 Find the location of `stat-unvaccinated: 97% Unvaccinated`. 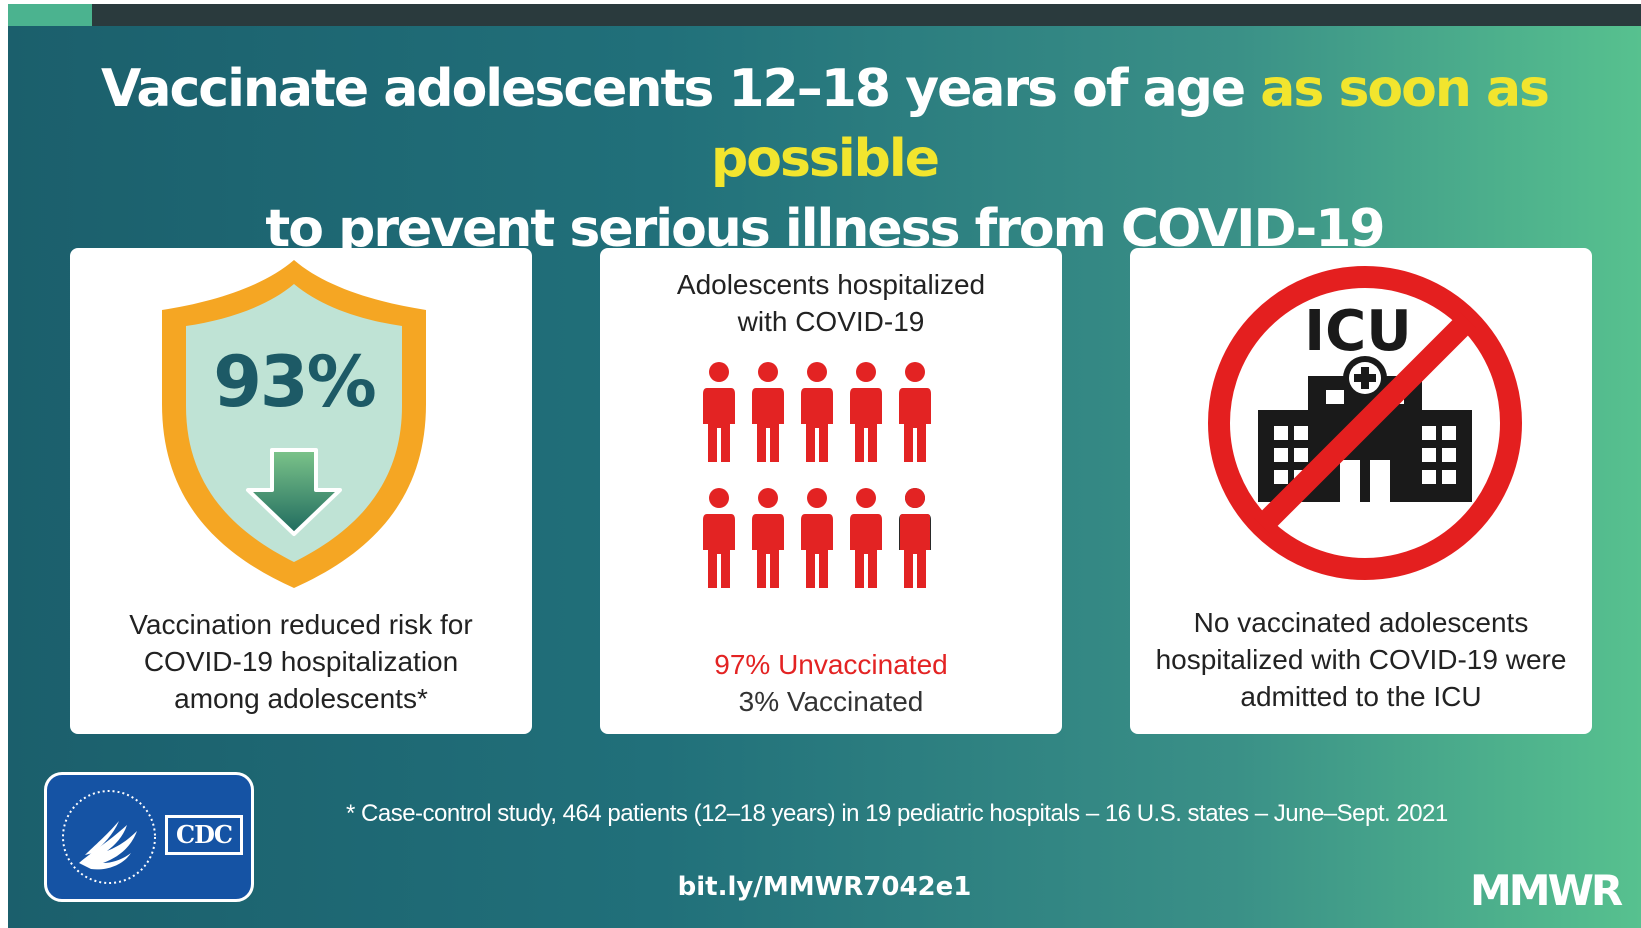

stat-unvaccinated: 97% Unvaccinated is located at coordinates (831, 664).